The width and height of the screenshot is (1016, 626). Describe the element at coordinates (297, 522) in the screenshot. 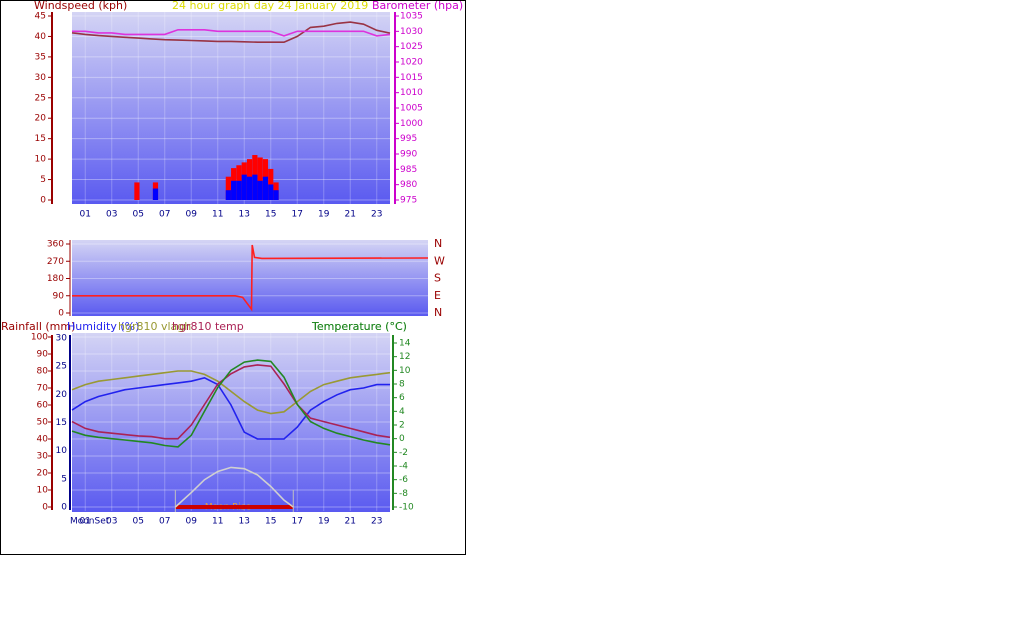

I see `x-tick-label: 17` at that location.